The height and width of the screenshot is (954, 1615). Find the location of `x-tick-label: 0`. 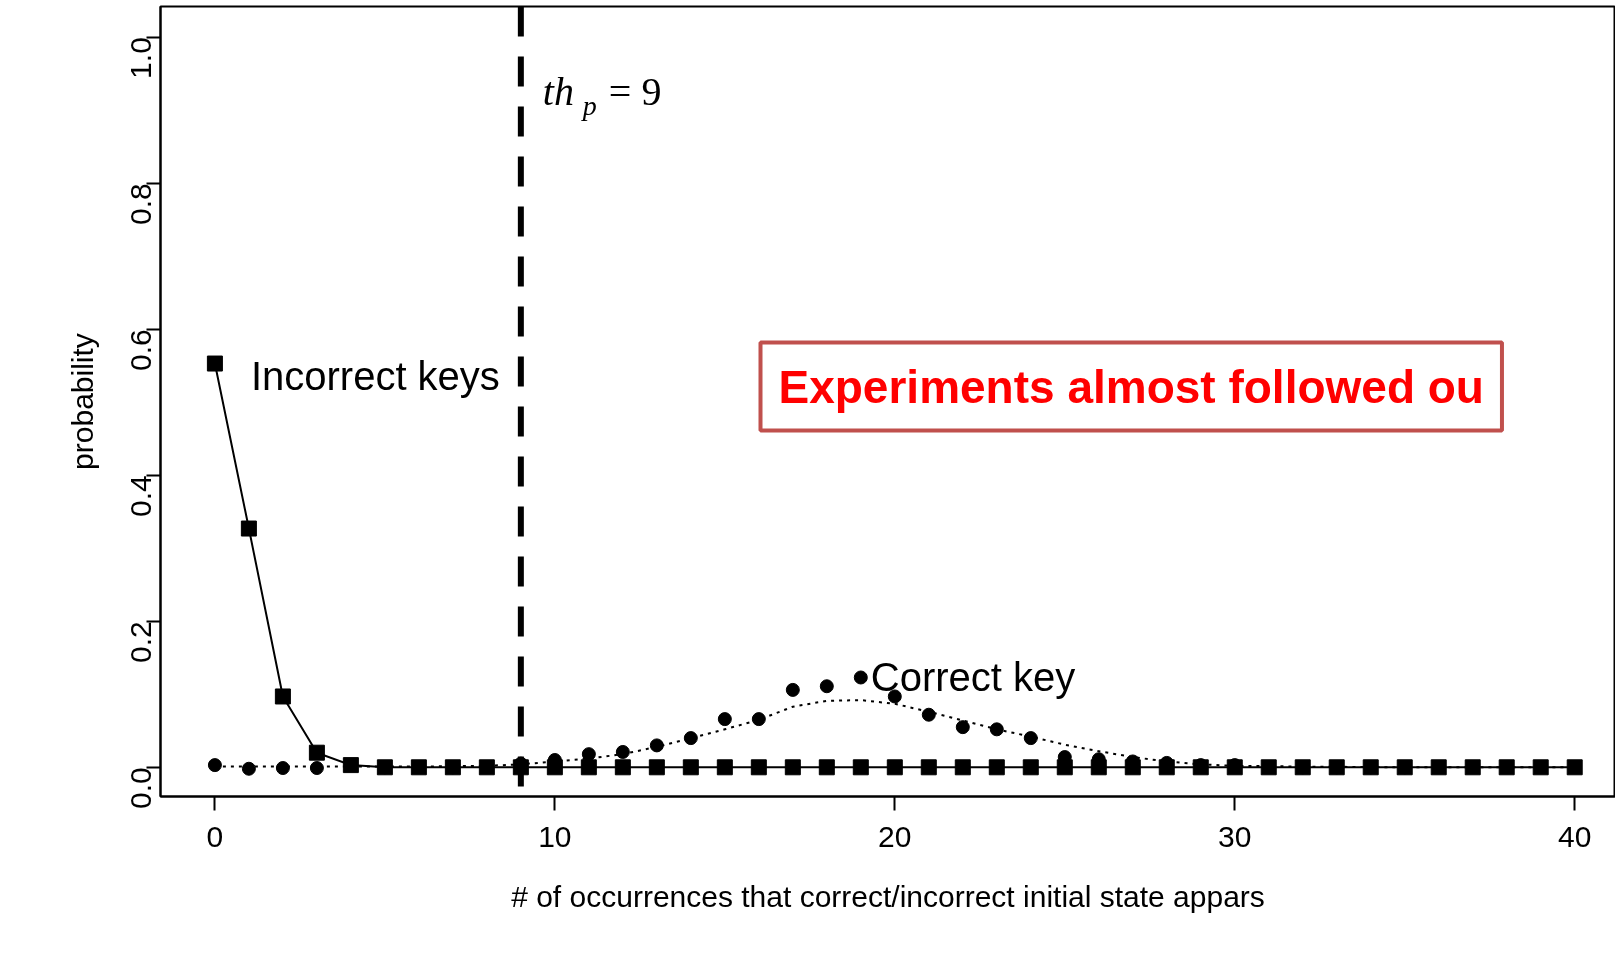

x-tick-label: 0 is located at coordinates (215, 836).